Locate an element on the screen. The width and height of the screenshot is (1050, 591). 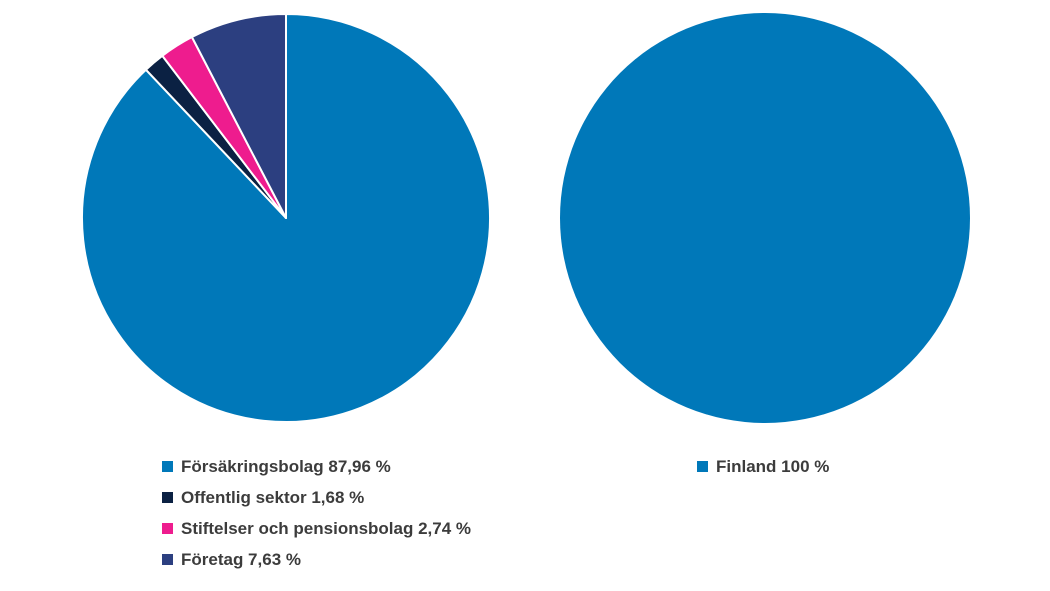
legend-item: Offentlig sektor 1,68 % is located at coordinates (316, 497).